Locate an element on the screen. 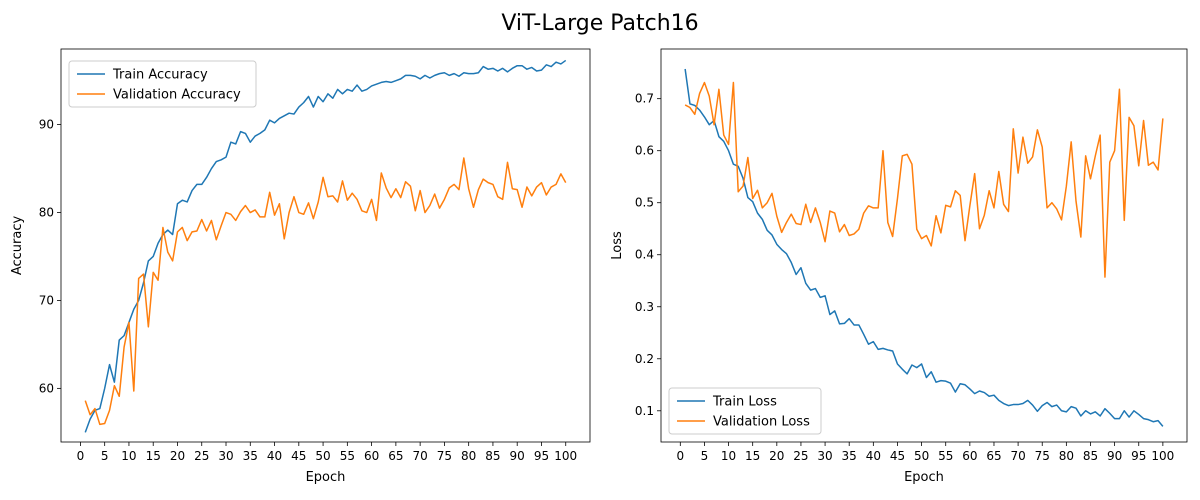  accuracy-x-tick-label: 20 is located at coordinates (177, 456).